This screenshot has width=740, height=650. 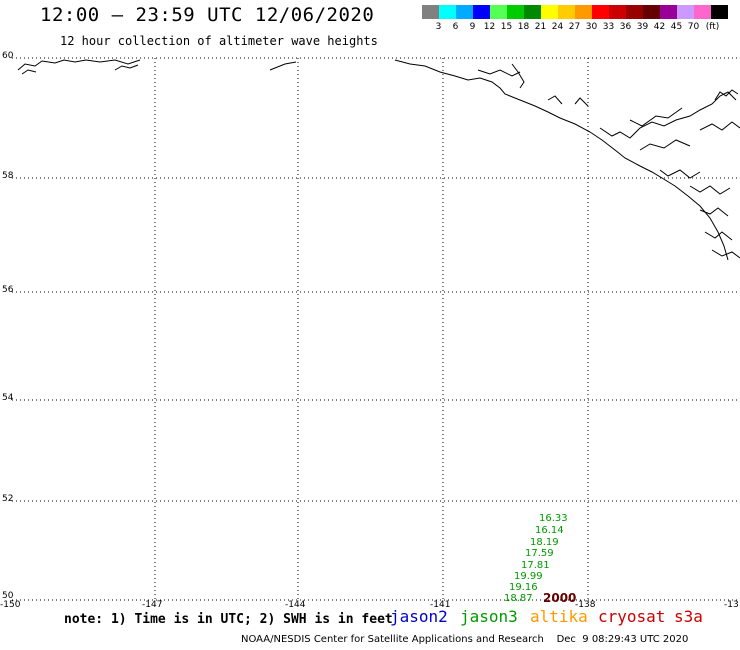 I want to click on lat-label: 58, so click(x=8, y=176).